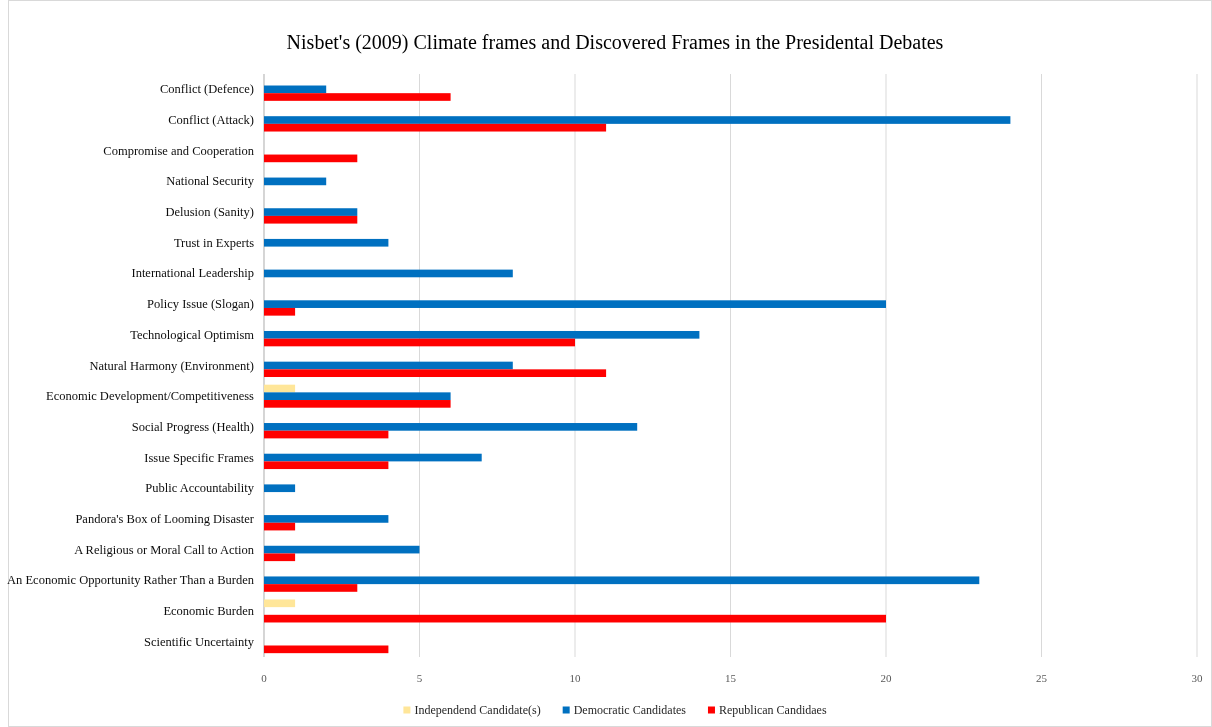  Describe the element at coordinates (150, 396) in the screenshot. I see `y-tick-label: Economic Development/Competitiveness` at that location.